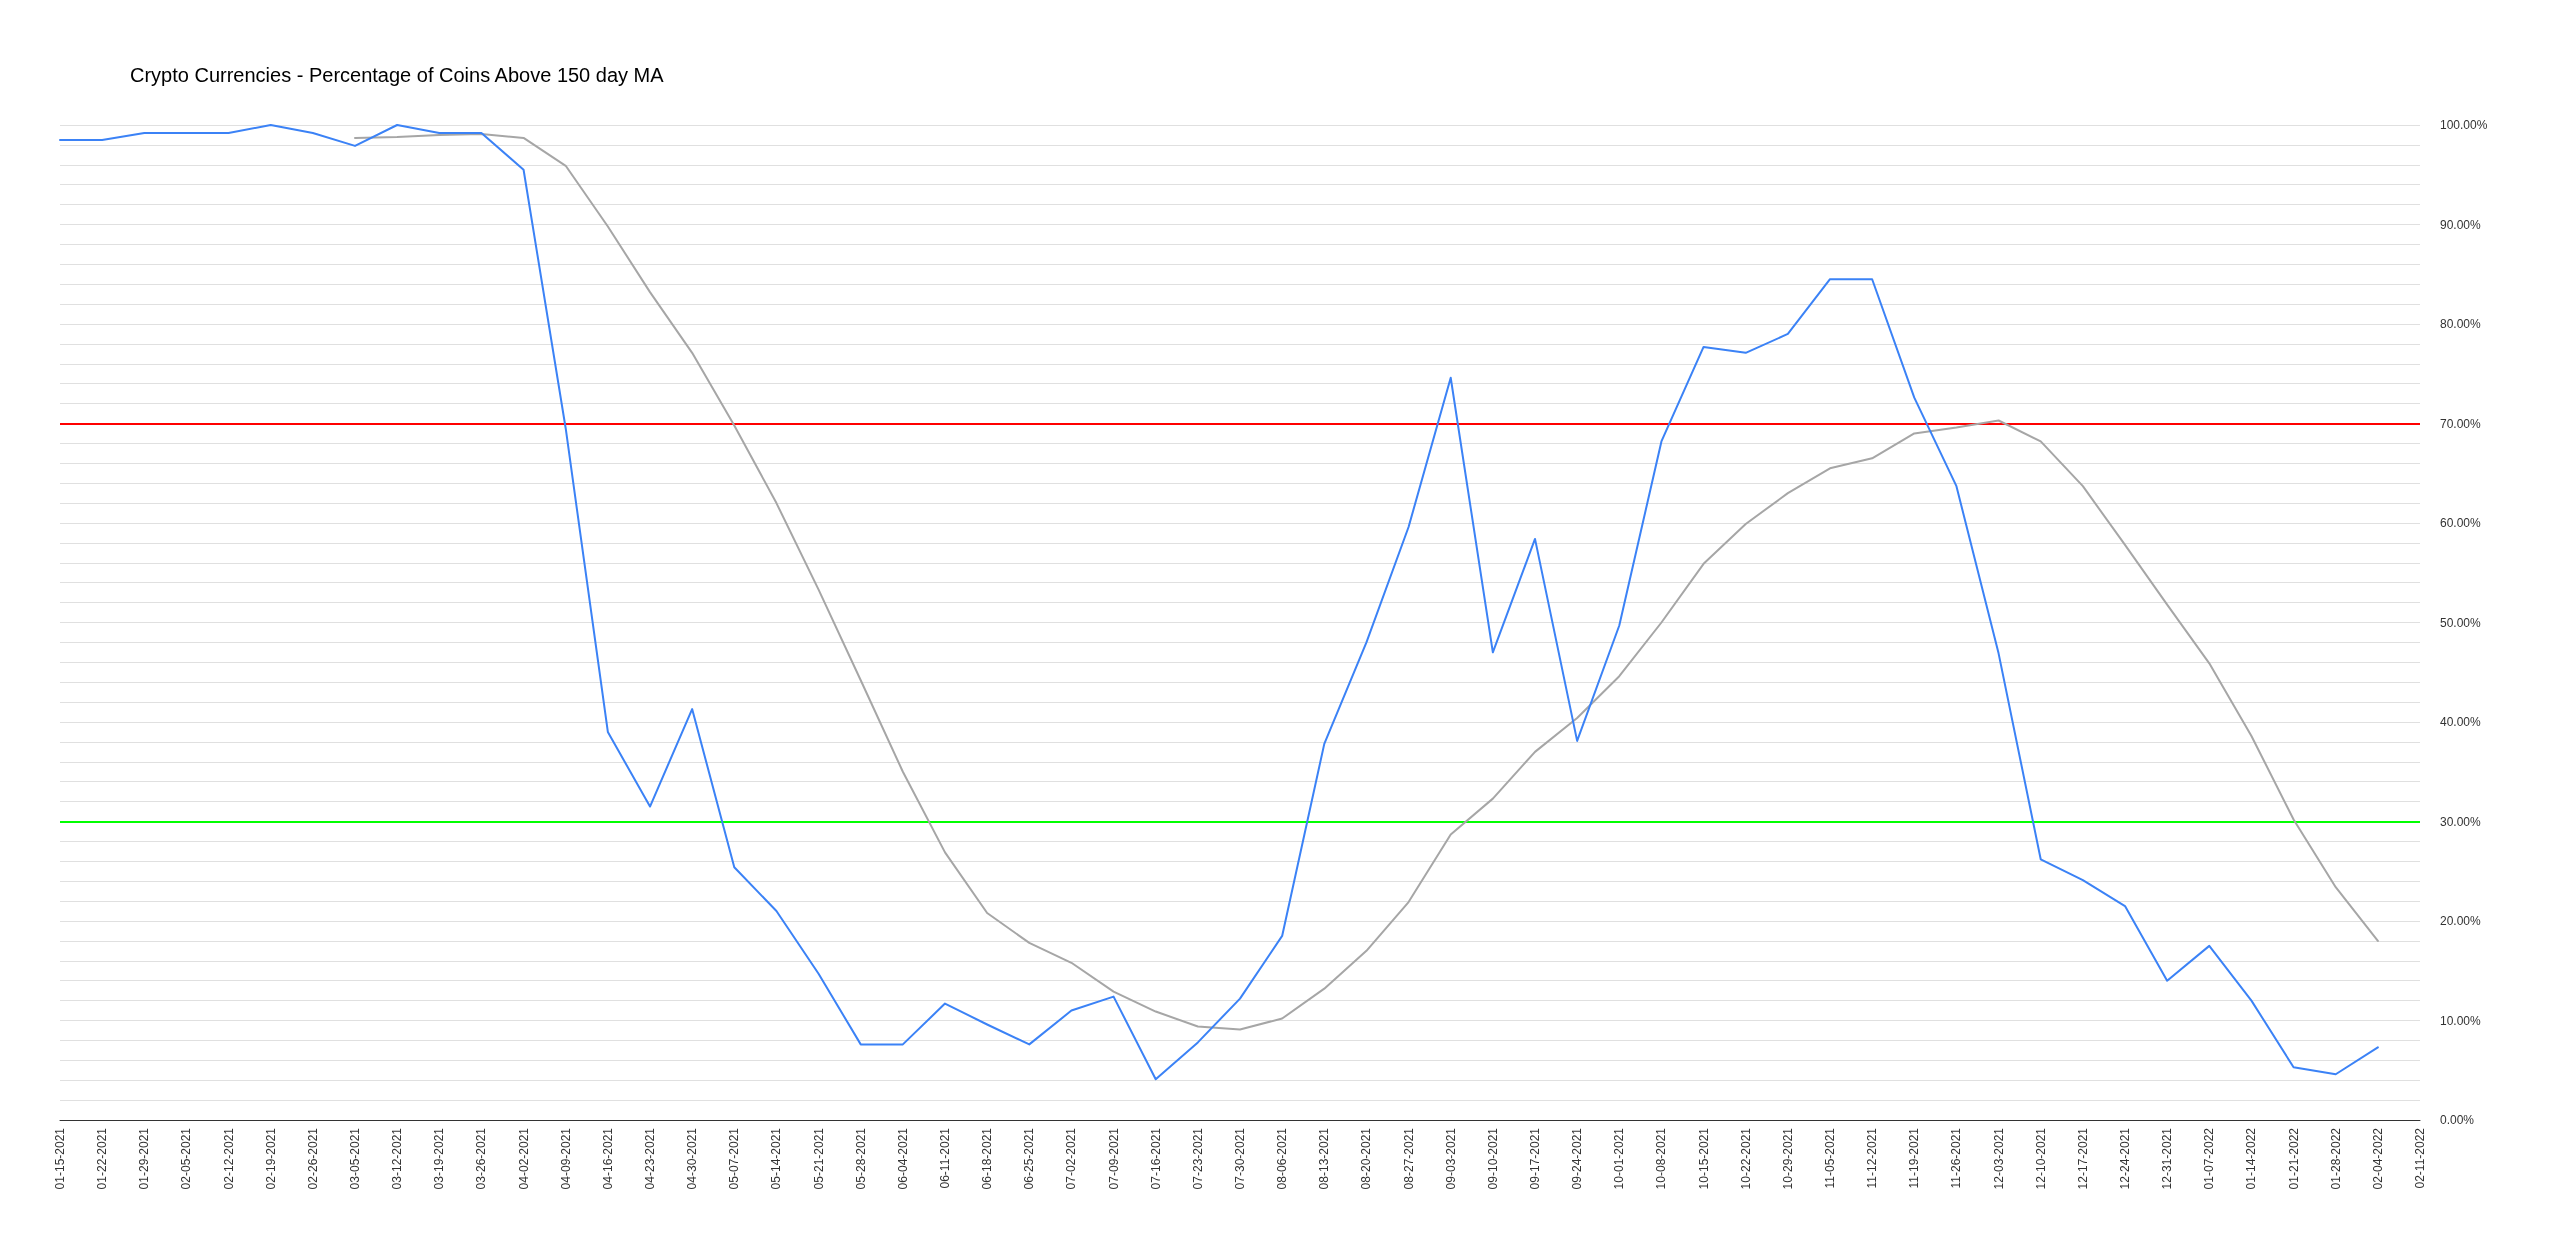  Describe the element at coordinates (1577, 1158) in the screenshot. I see `x-tick-label: 09-24-2021` at that location.